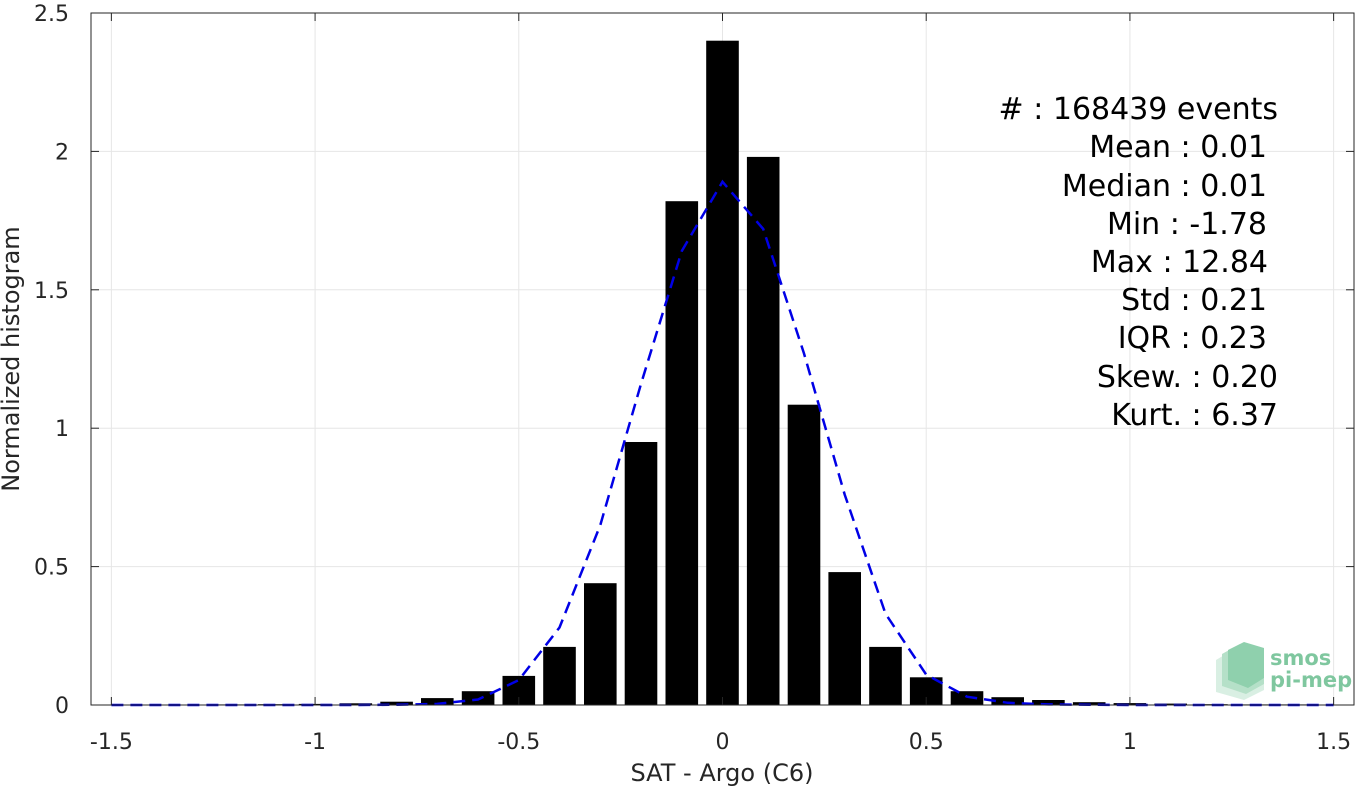 This screenshot has width=1367, height=787. I want to click on logo-text-smos: smos, so click(1300, 658).